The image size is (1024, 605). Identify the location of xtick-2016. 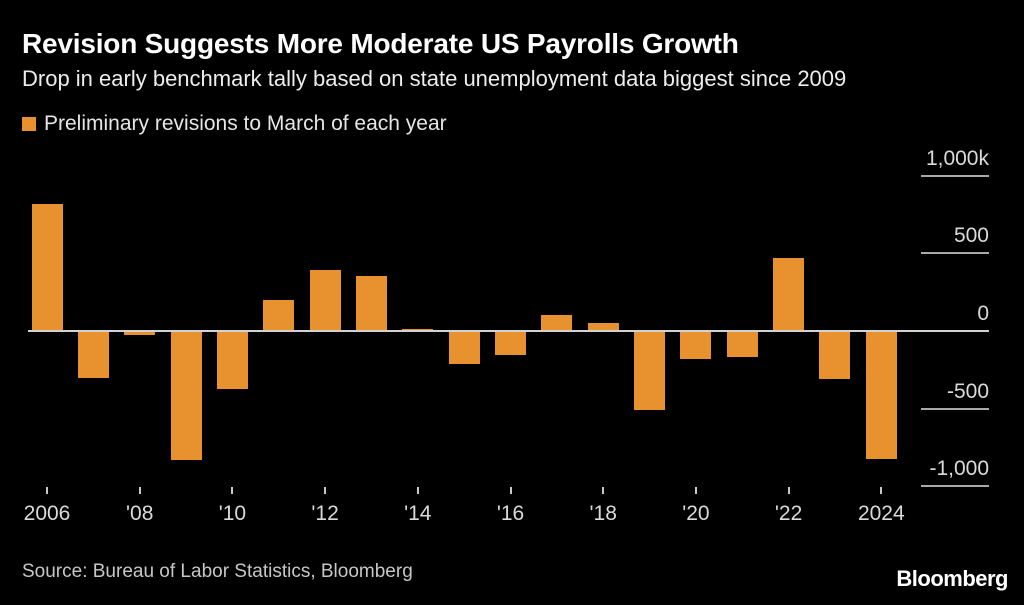
(510, 490).